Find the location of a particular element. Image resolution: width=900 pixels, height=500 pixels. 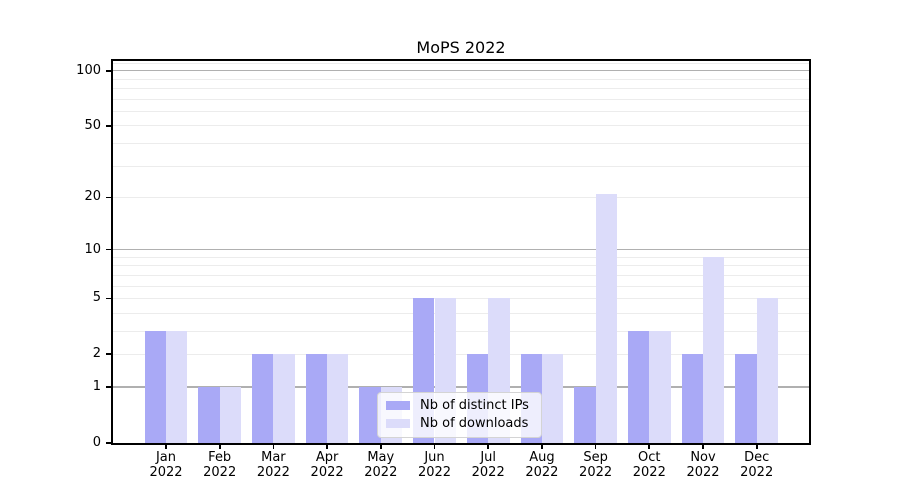

x-tick-label: Aug 2022 is located at coordinates (542, 465).